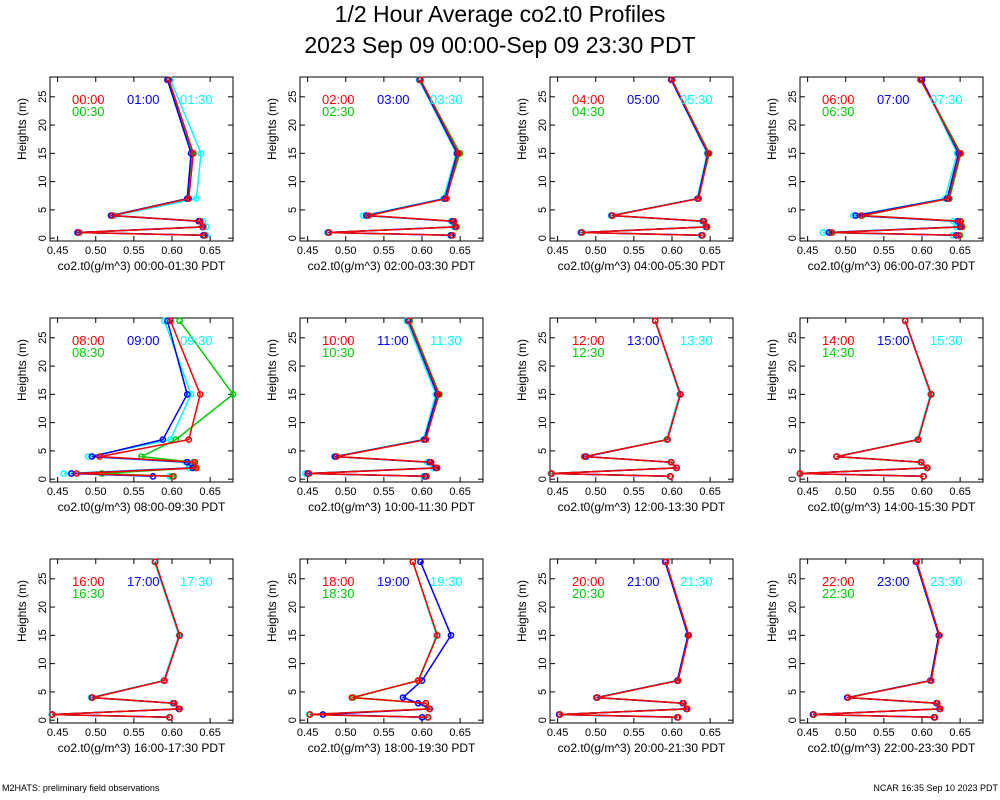 The width and height of the screenshot is (1000, 800). I want to click on footer-left-note: M2HATS: preliminary field observations, so click(81, 788).